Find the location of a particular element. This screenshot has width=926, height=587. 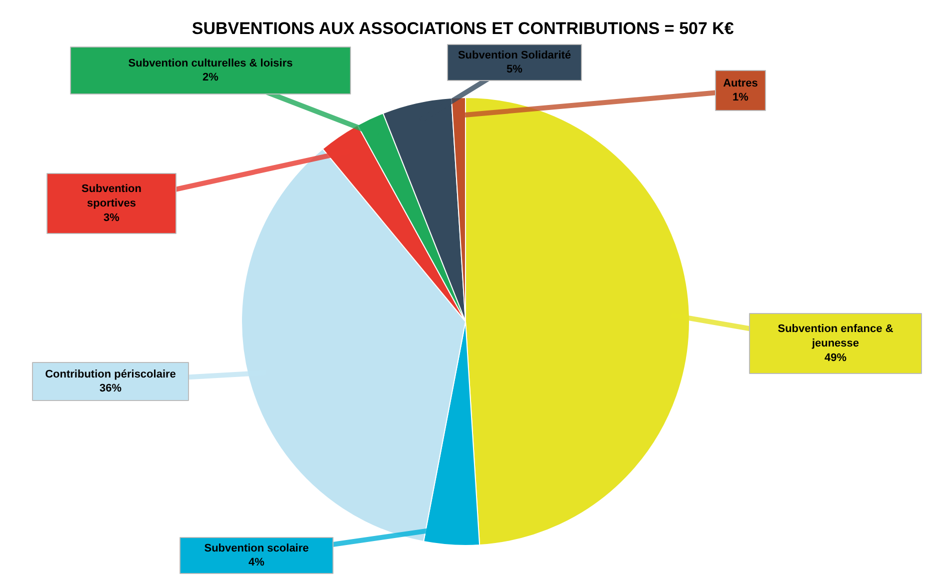

slice-label: Subvention Solidarité is located at coordinates (515, 55).